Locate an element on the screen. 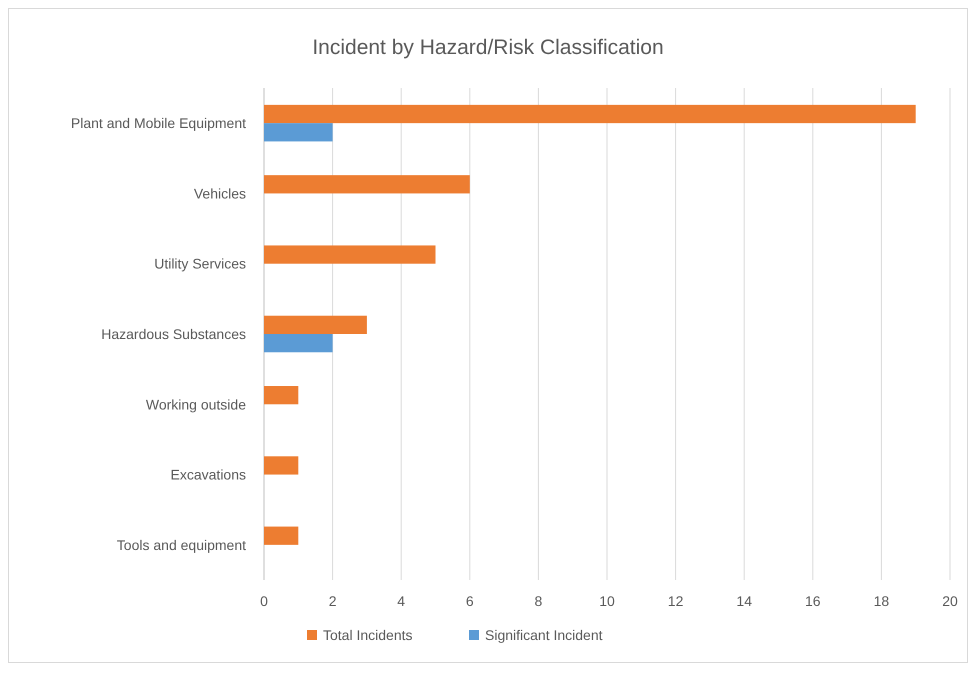 The image size is (976, 675). x-tick-label: 2 is located at coordinates (332, 601).